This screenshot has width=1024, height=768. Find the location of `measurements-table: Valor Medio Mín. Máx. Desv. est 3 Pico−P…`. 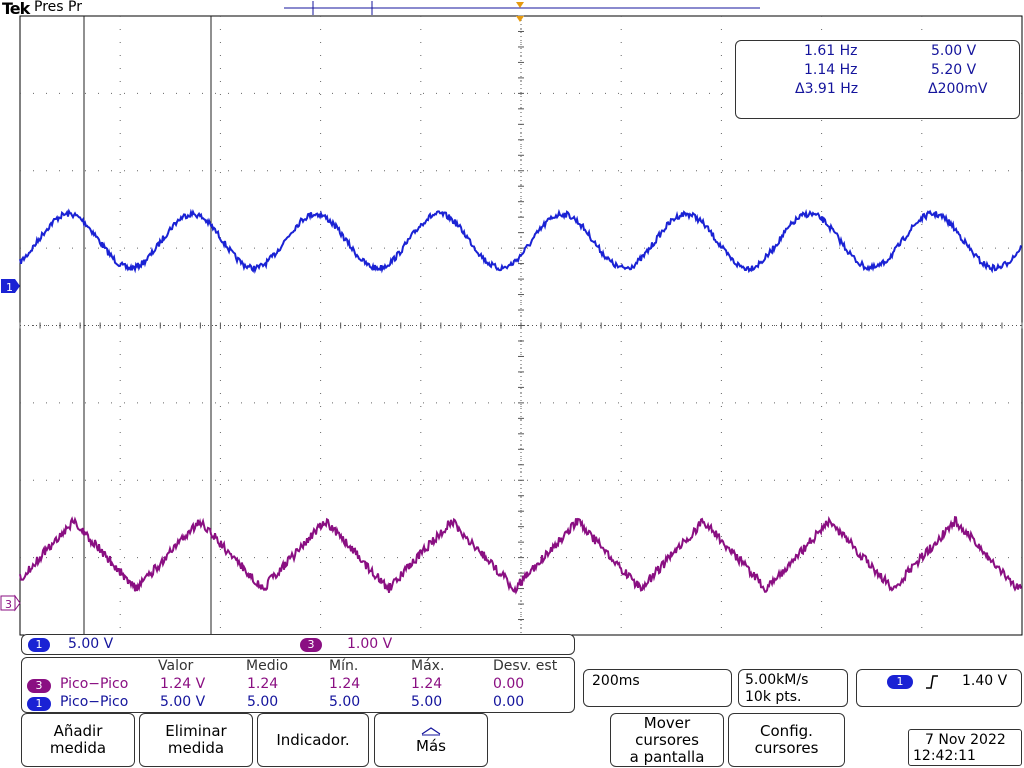

measurements-table: Valor Medio Mín. Máx. Desv. est 3 Pico−P… is located at coordinates (298, 685).